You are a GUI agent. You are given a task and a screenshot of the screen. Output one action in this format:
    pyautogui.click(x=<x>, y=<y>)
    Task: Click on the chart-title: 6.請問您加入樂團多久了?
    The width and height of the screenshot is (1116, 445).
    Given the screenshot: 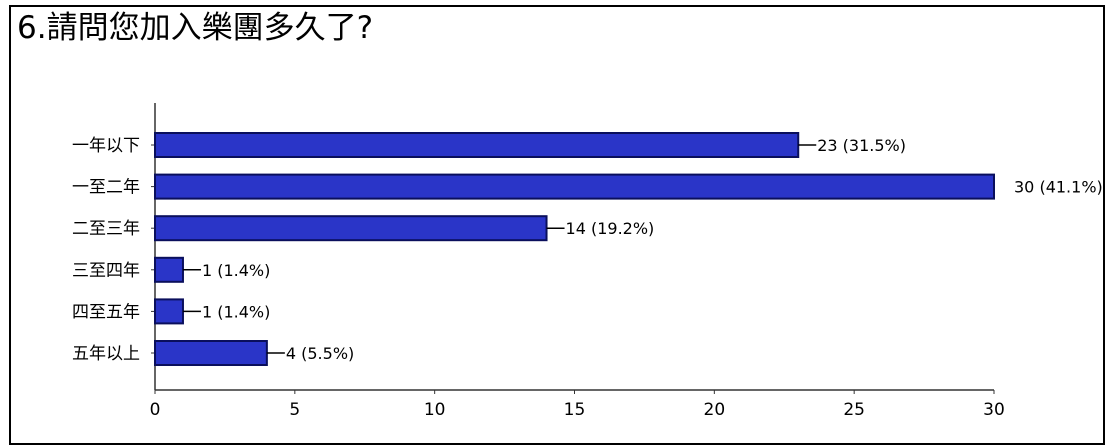 What is the action you would take?
    pyautogui.click(x=195, y=28)
    